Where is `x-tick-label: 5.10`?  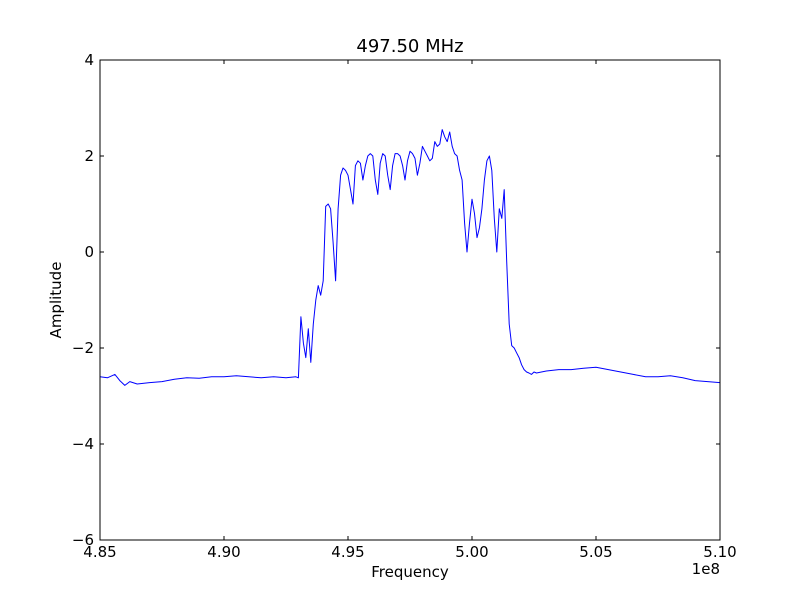 x-tick-label: 5.10 is located at coordinates (719, 552).